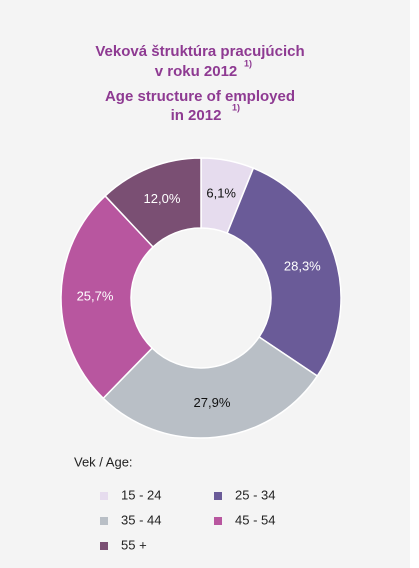 This screenshot has height=568, width=419. What do you see at coordinates (199, 51) in the screenshot?
I see `title-line: Veková štruktúra pracujúcich` at bounding box center [199, 51].